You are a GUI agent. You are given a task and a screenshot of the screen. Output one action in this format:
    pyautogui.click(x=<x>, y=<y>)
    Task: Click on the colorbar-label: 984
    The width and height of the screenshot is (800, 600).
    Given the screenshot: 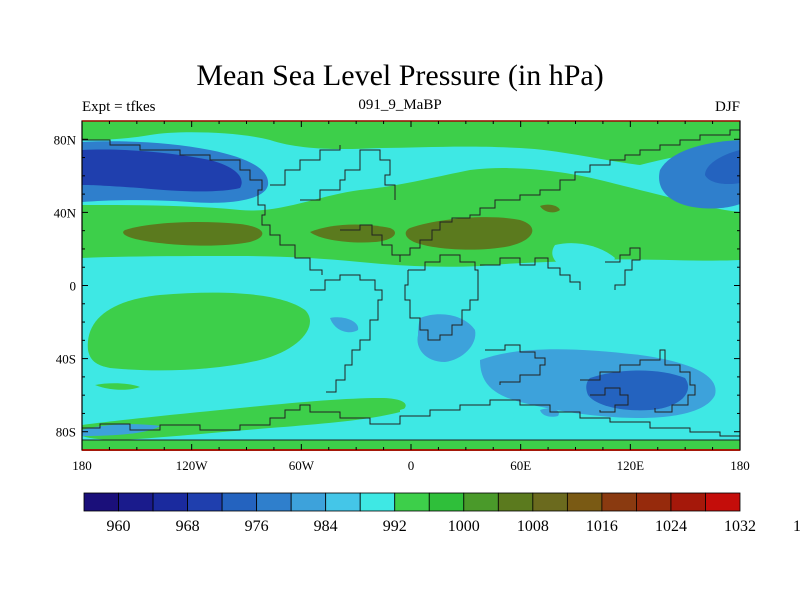 What is the action you would take?
    pyautogui.click(x=326, y=526)
    